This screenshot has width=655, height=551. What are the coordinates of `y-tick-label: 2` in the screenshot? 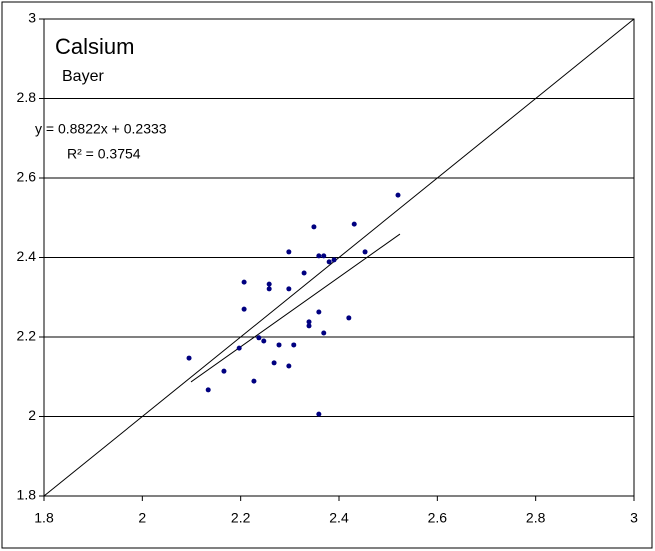 It's located at (32, 415).